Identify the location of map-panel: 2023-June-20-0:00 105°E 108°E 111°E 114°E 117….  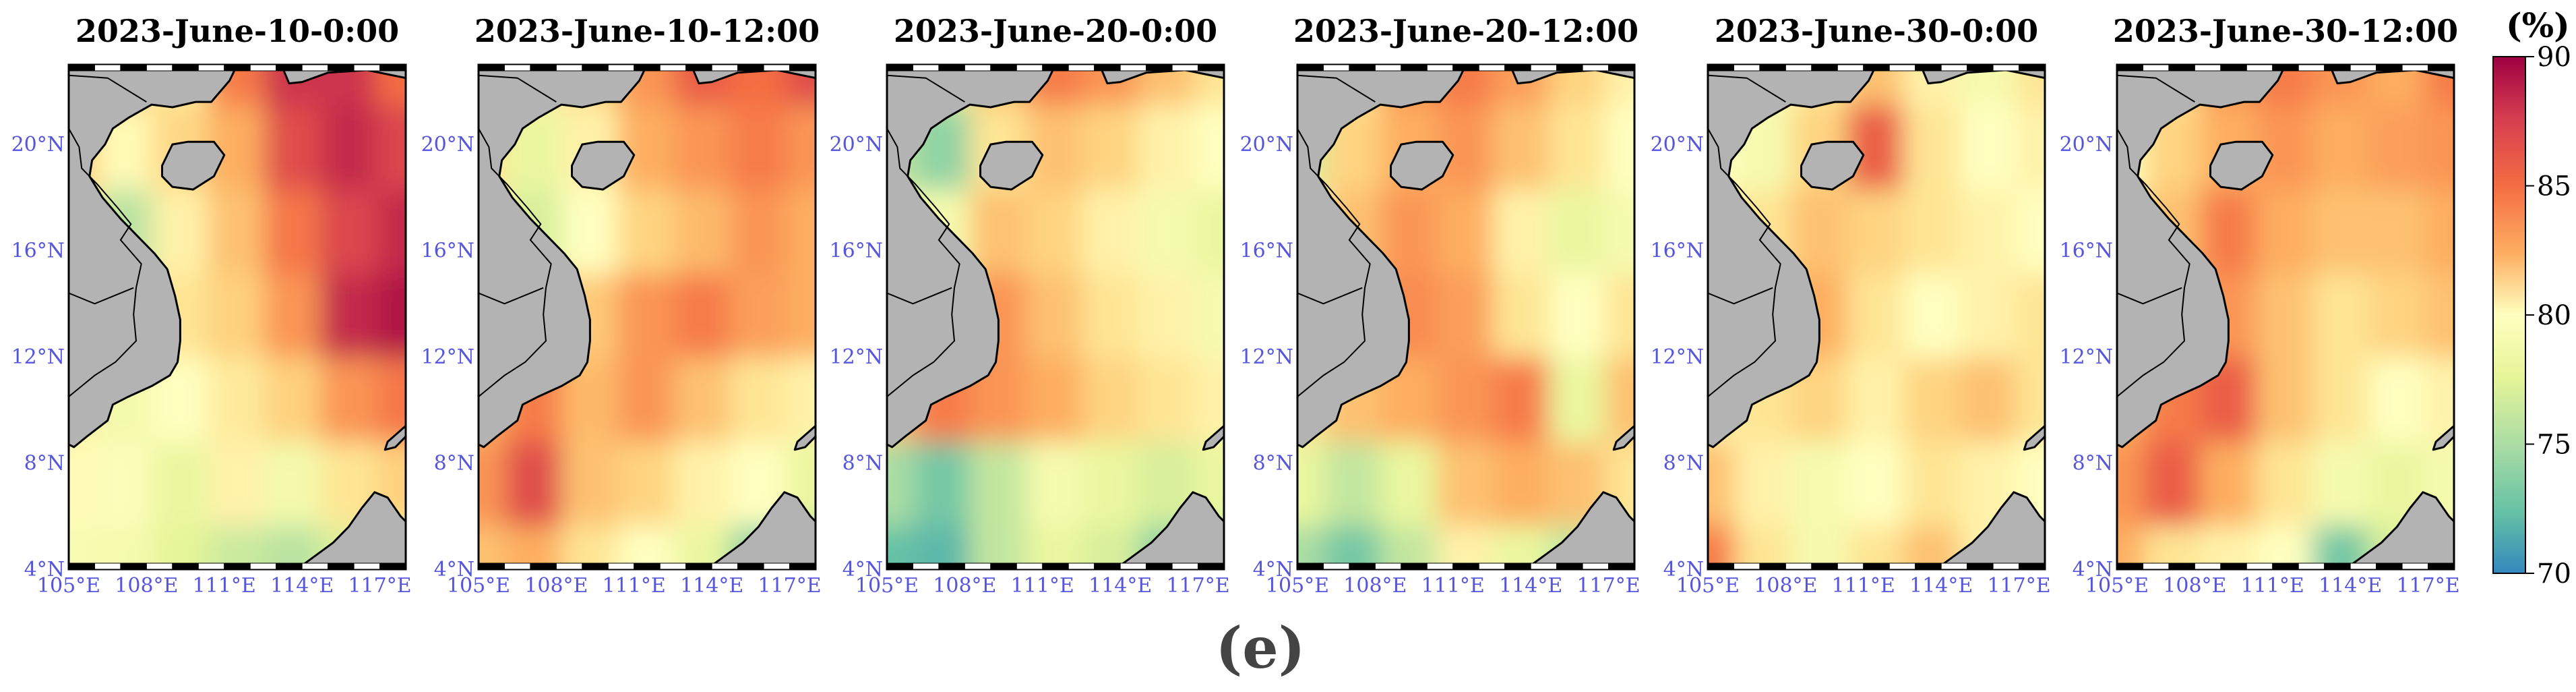
(1030, 305).